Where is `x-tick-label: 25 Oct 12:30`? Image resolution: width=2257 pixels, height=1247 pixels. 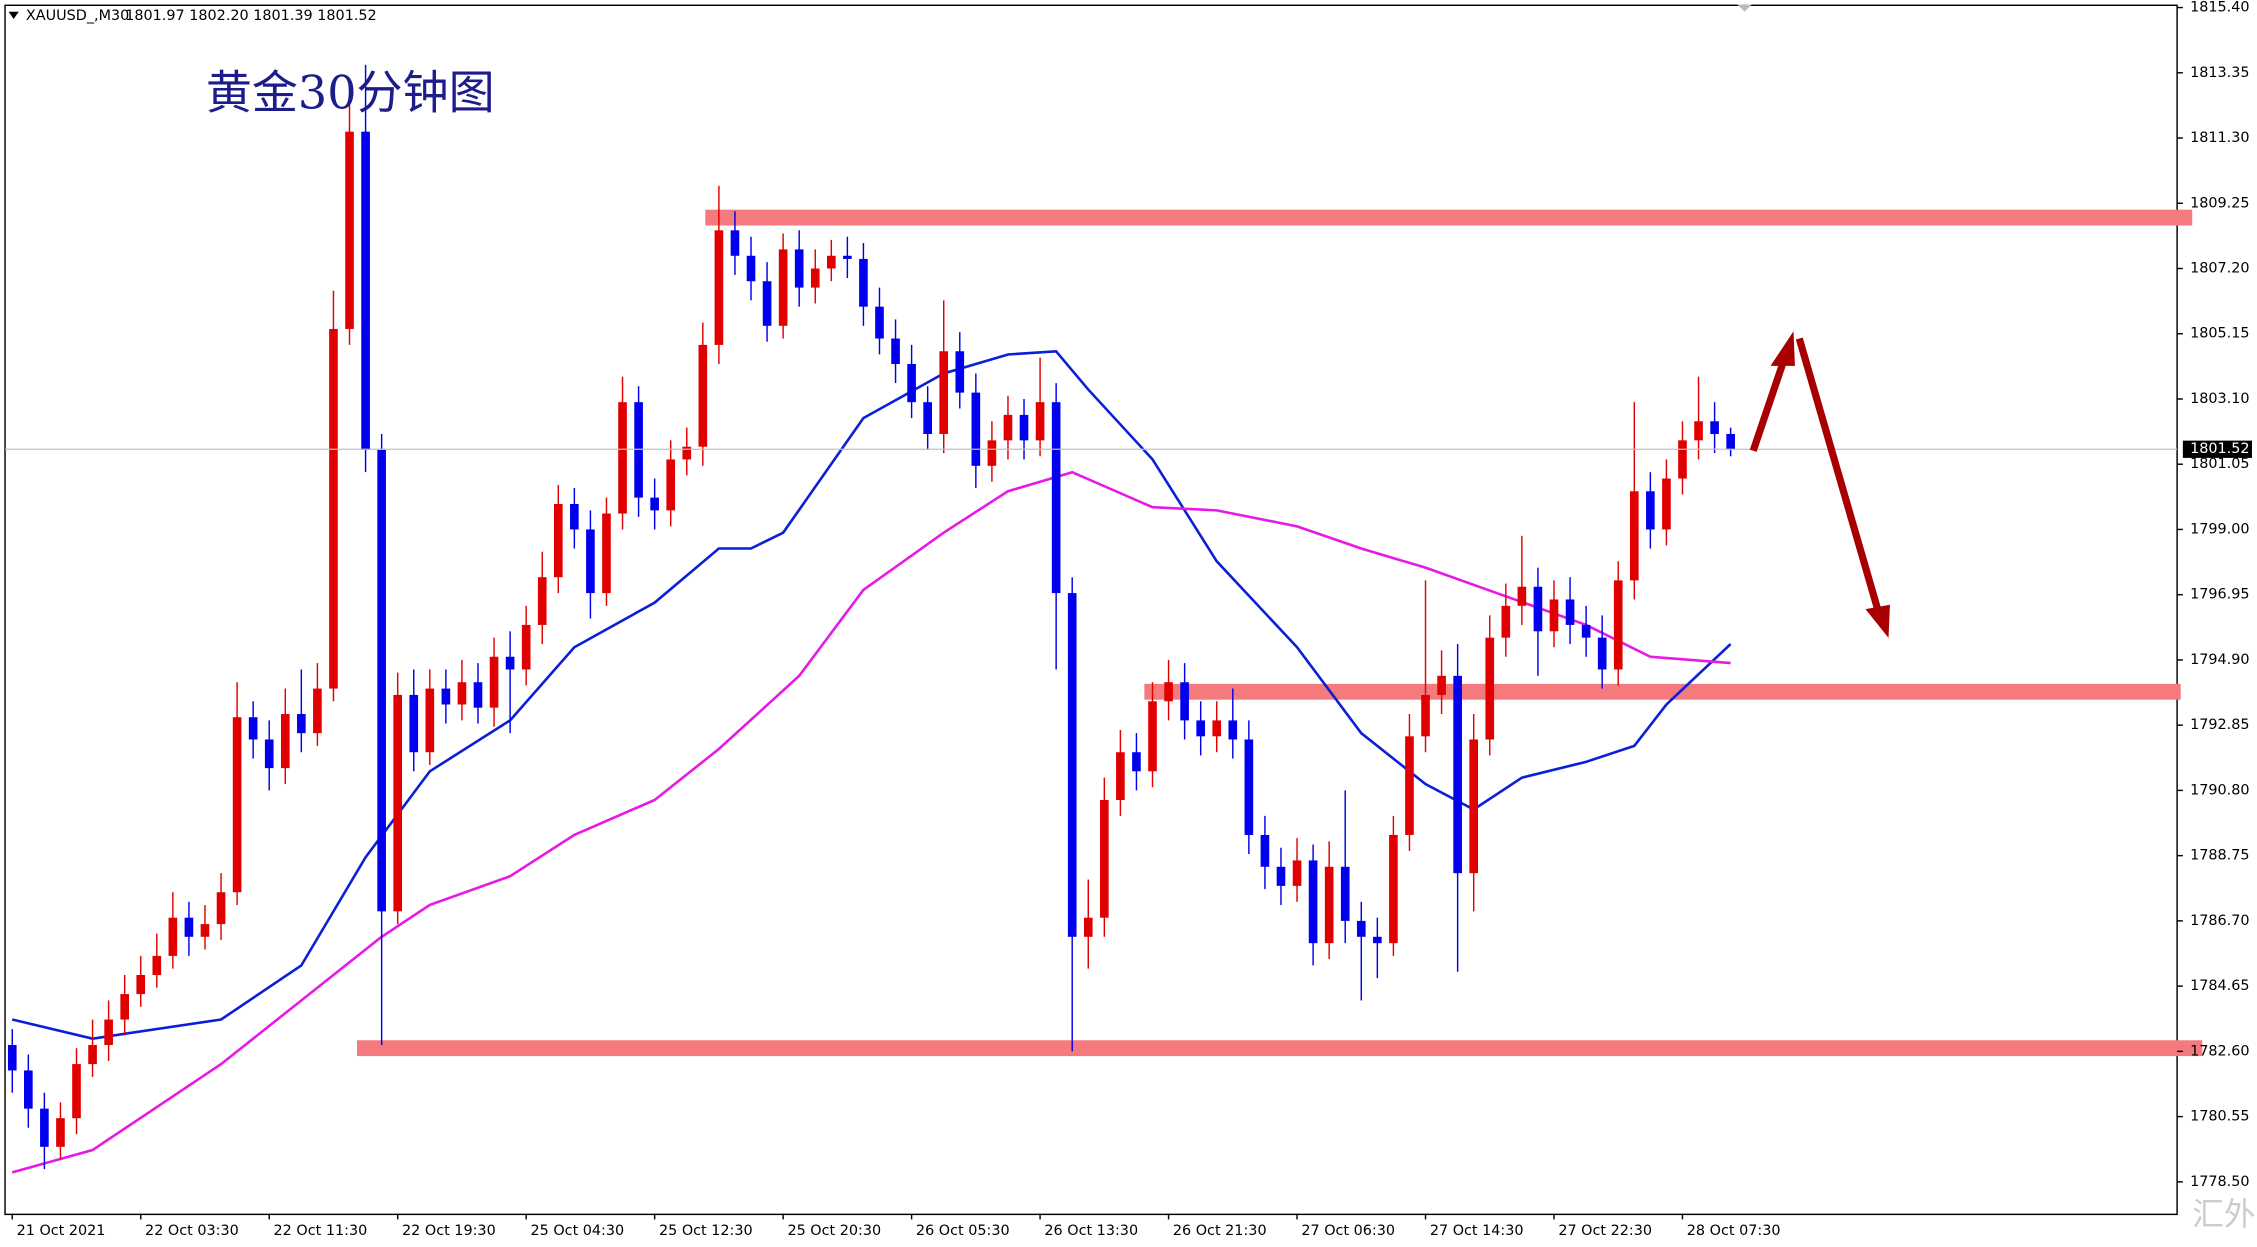
x-tick-label: 25 Oct 12:30 is located at coordinates (706, 1231).